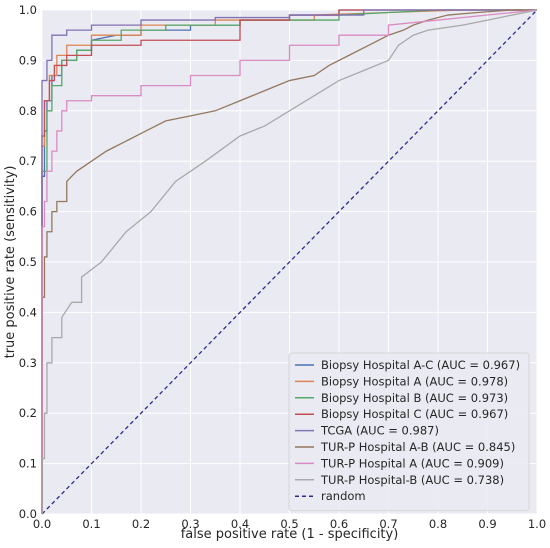  I want to click on legend-entry: Biopsy Hospital B (AUC = 0.973), so click(414, 398).